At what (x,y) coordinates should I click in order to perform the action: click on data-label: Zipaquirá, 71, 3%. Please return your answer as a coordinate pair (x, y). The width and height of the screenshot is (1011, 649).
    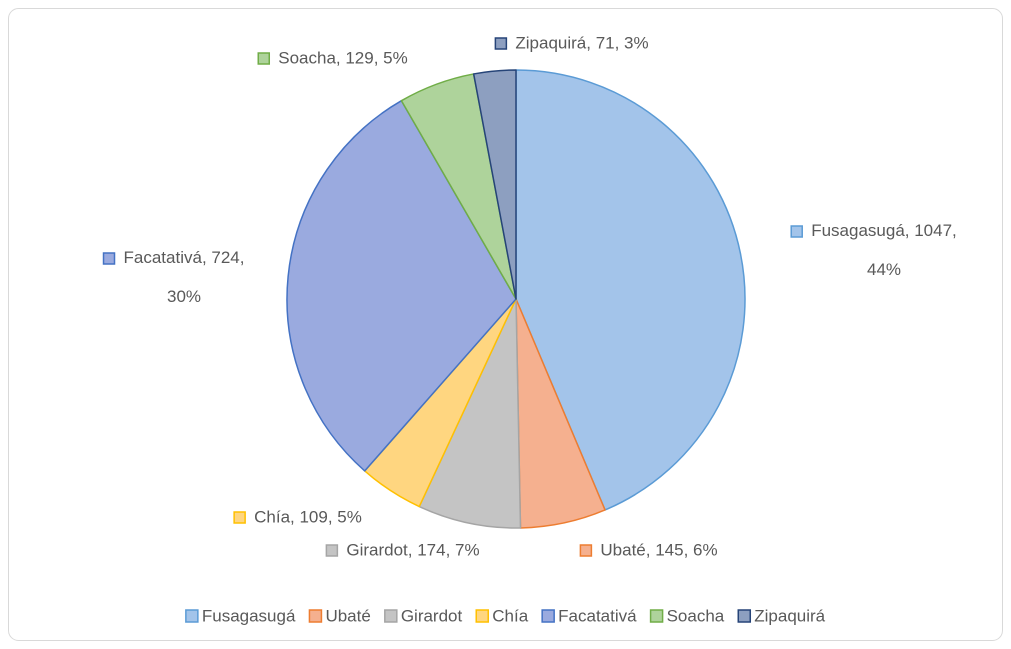
    Looking at the image, I should click on (581, 42).